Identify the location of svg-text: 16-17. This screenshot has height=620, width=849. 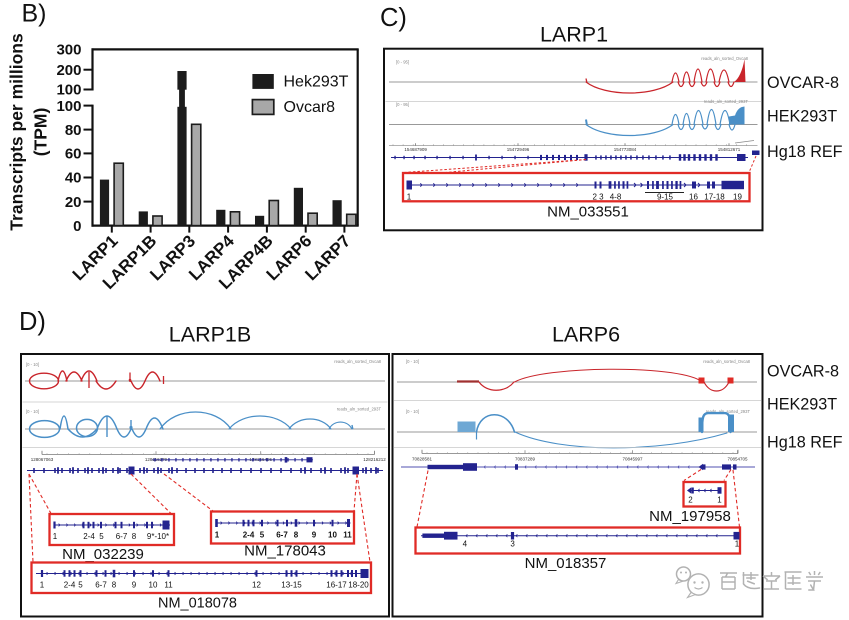
(336, 585).